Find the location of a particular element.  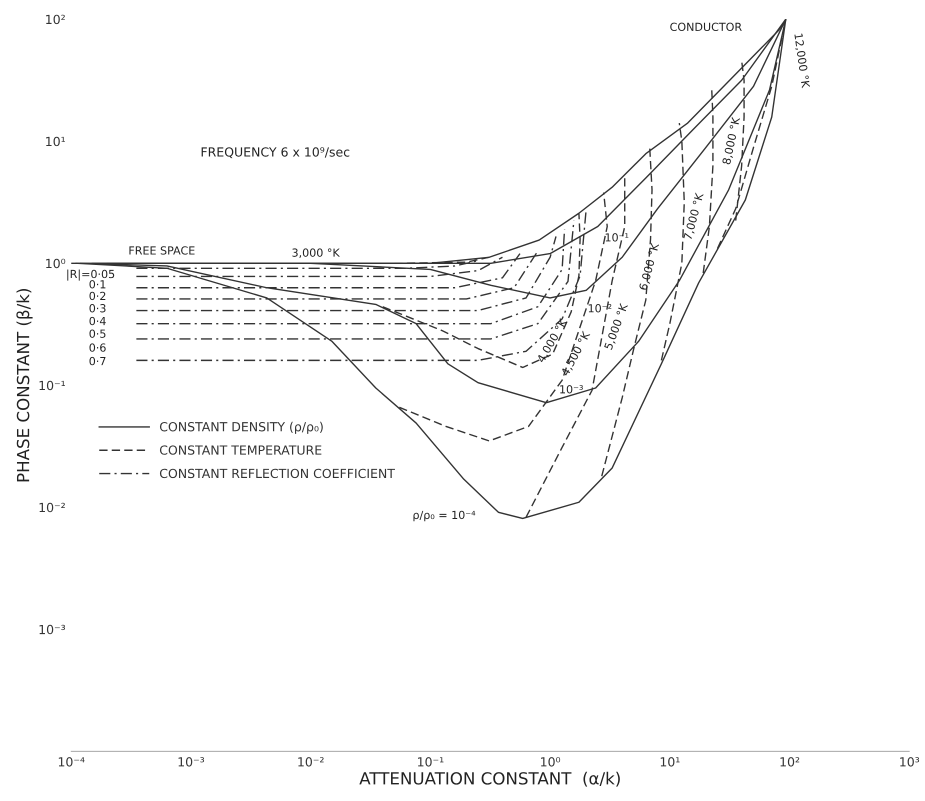

annotation: FREQUENCY 6 x 10⁹/sec is located at coordinates (276, 152).